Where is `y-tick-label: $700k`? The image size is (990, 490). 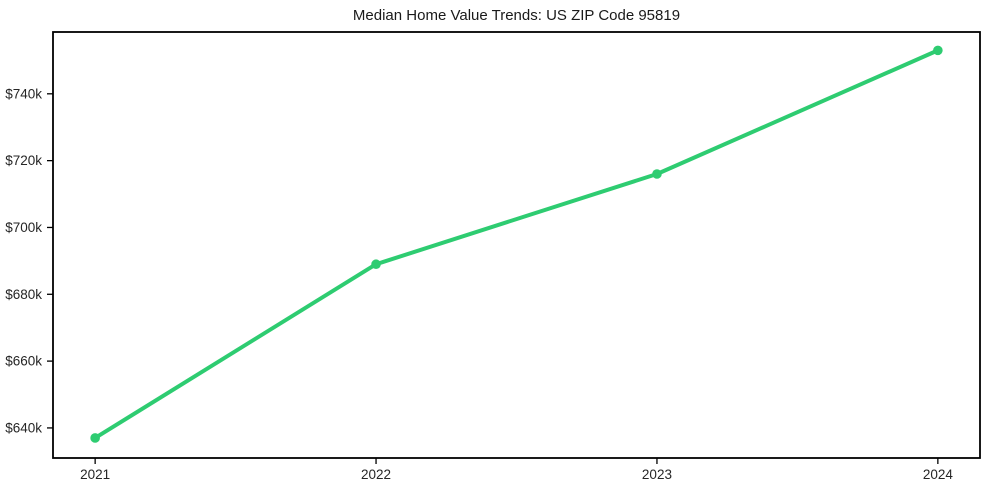 y-tick-label: $700k is located at coordinates (23, 227).